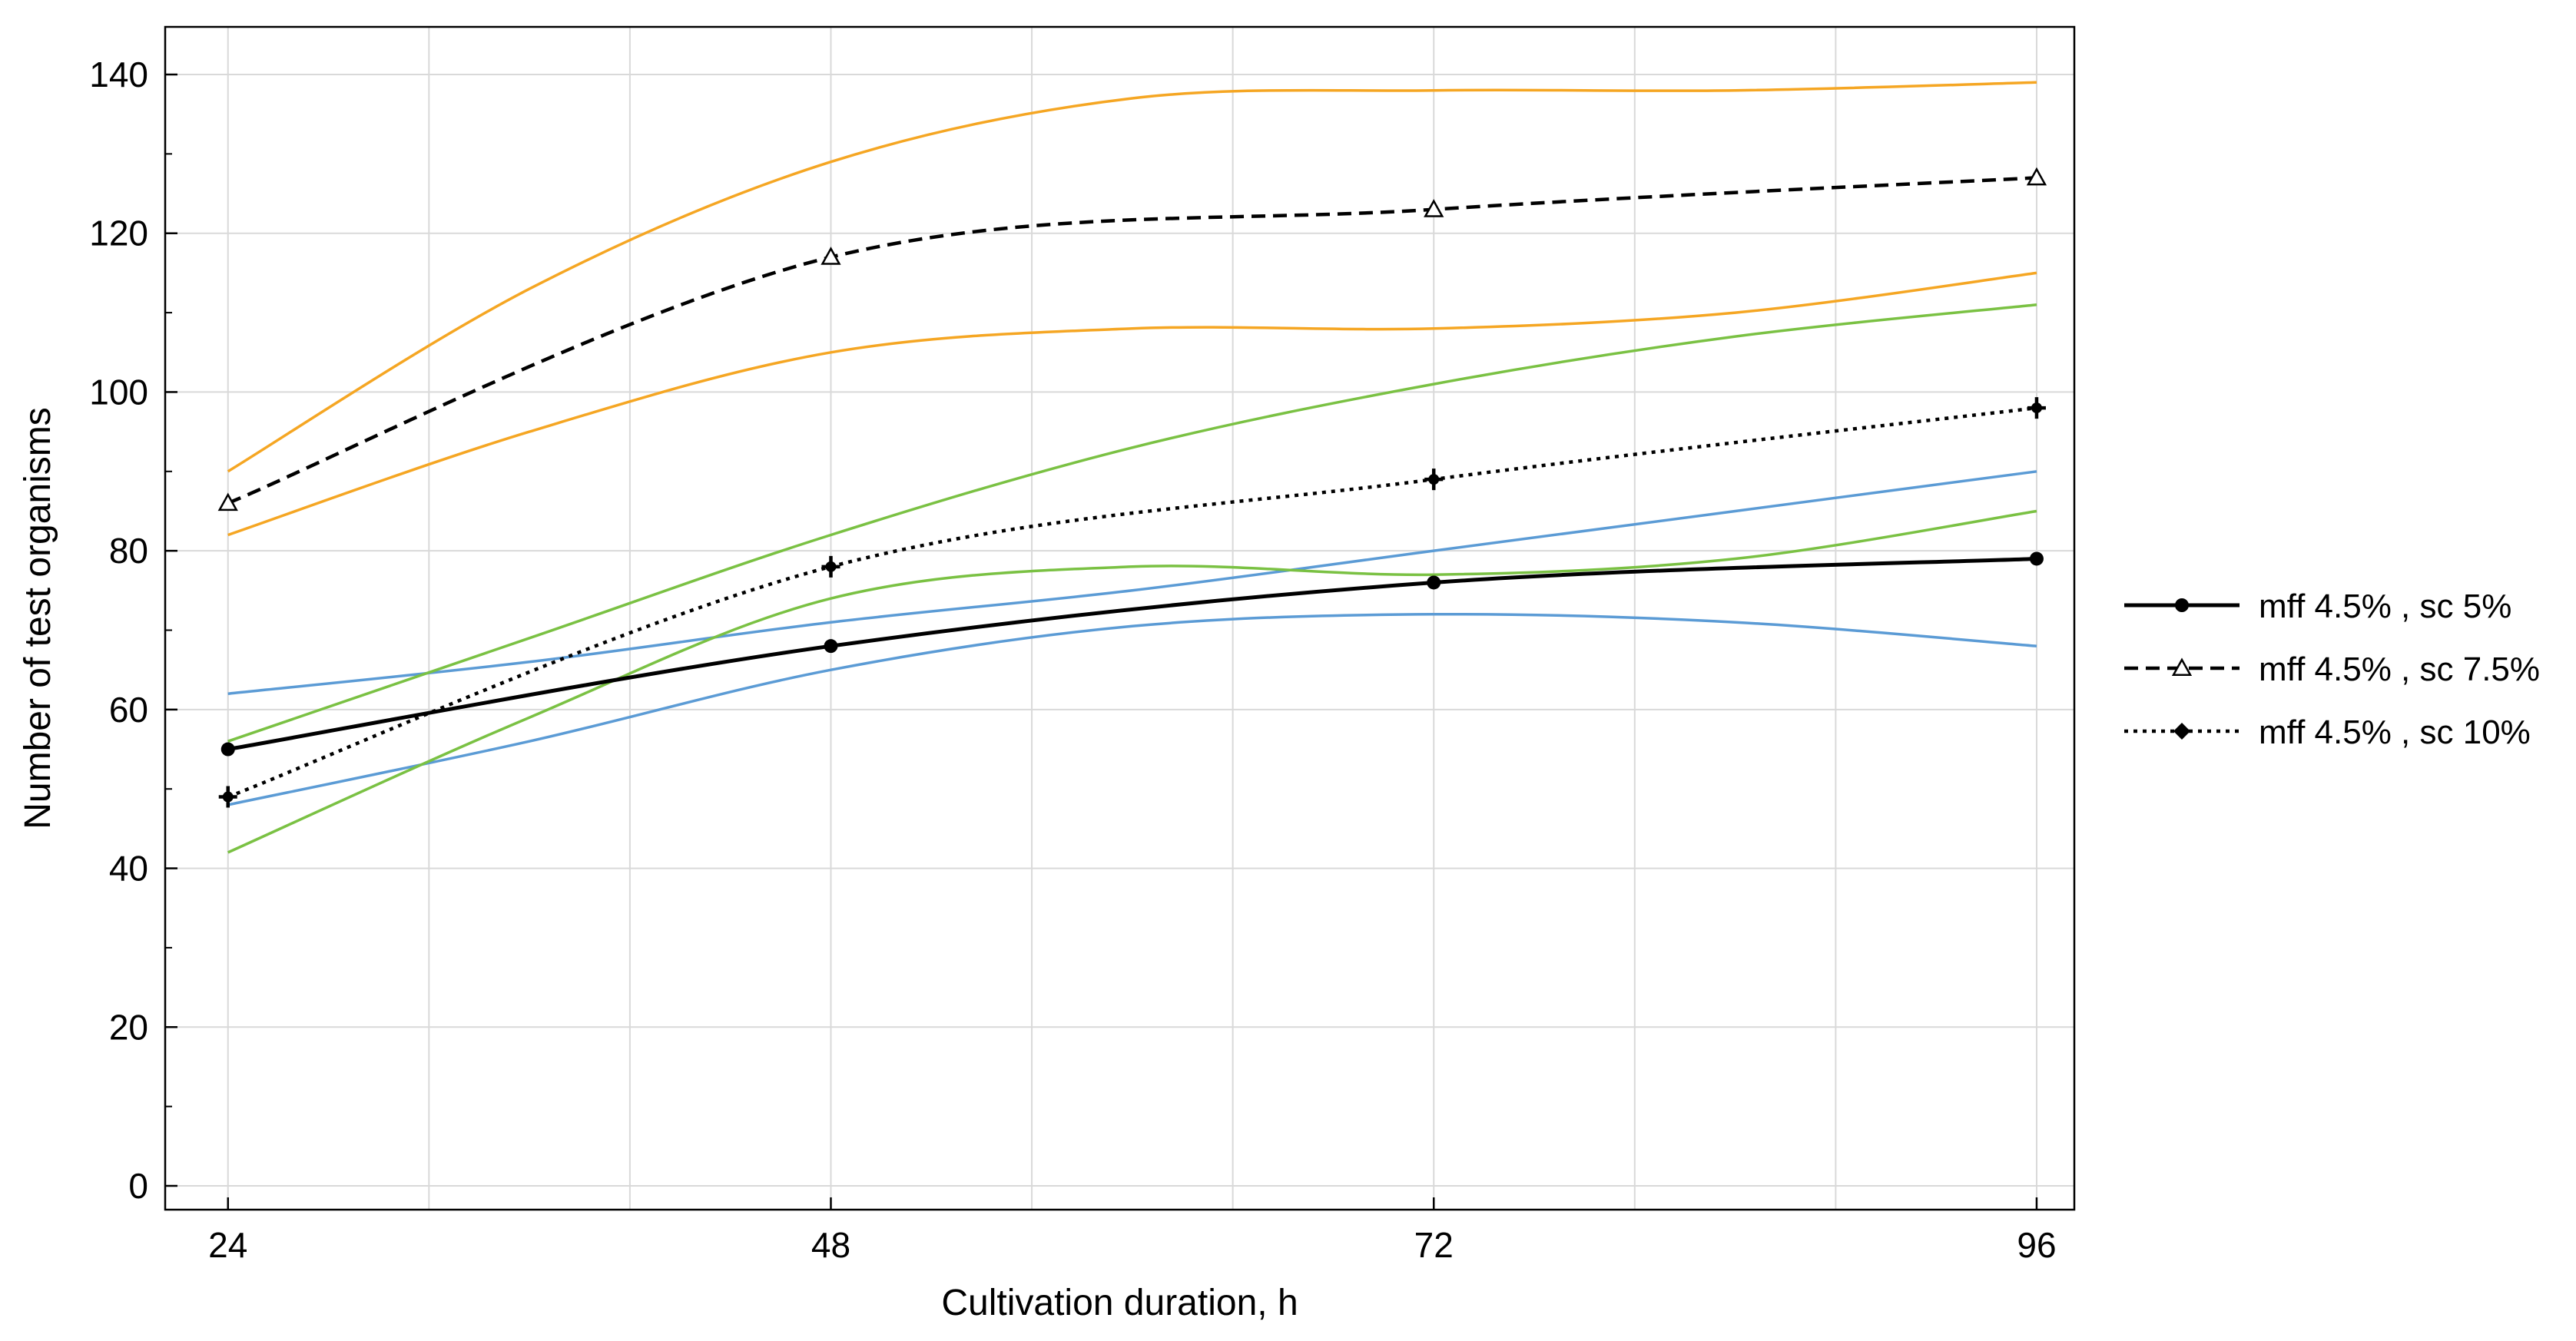 This screenshot has height=1341, width=2576. I want to click on y-tick-label: 20, so click(128, 1027).